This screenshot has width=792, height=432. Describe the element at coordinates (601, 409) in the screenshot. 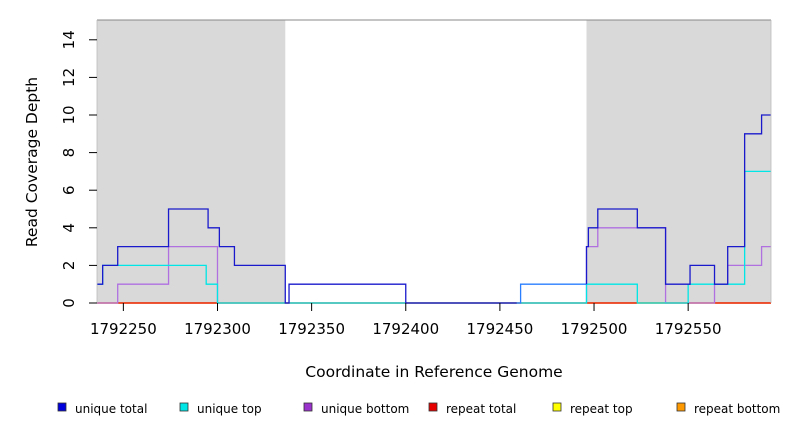

I see `legend-label: repeat top` at that location.